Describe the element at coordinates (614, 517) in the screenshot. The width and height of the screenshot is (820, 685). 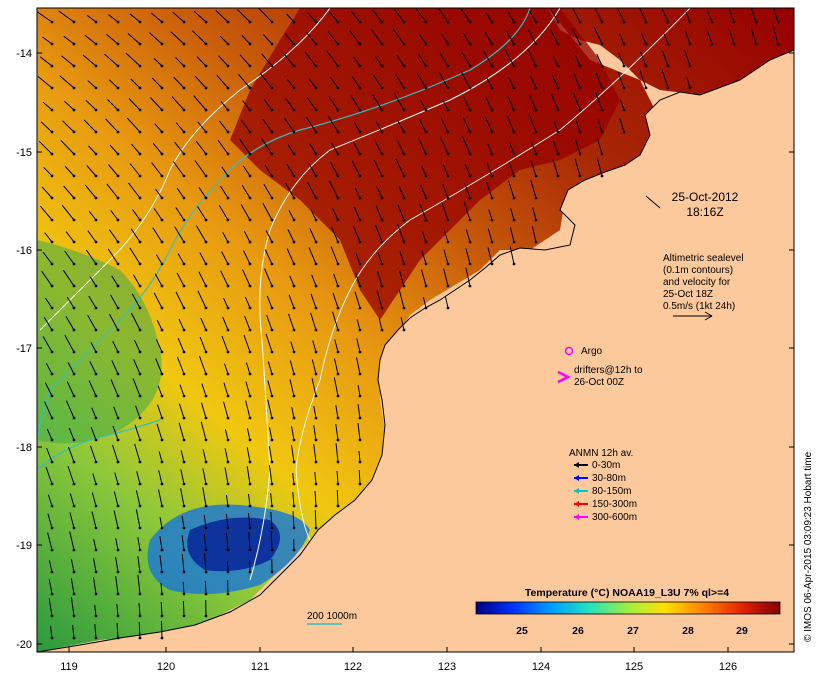
I see `anmn-legend-label: 300-600m` at that location.